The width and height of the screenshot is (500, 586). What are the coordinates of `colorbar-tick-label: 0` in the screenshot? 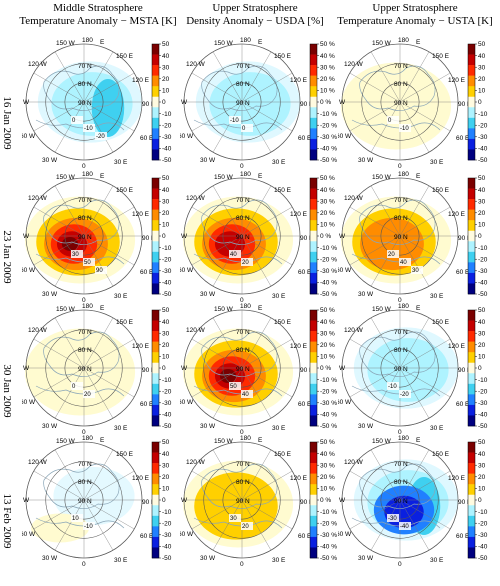 It's located at (164, 102).